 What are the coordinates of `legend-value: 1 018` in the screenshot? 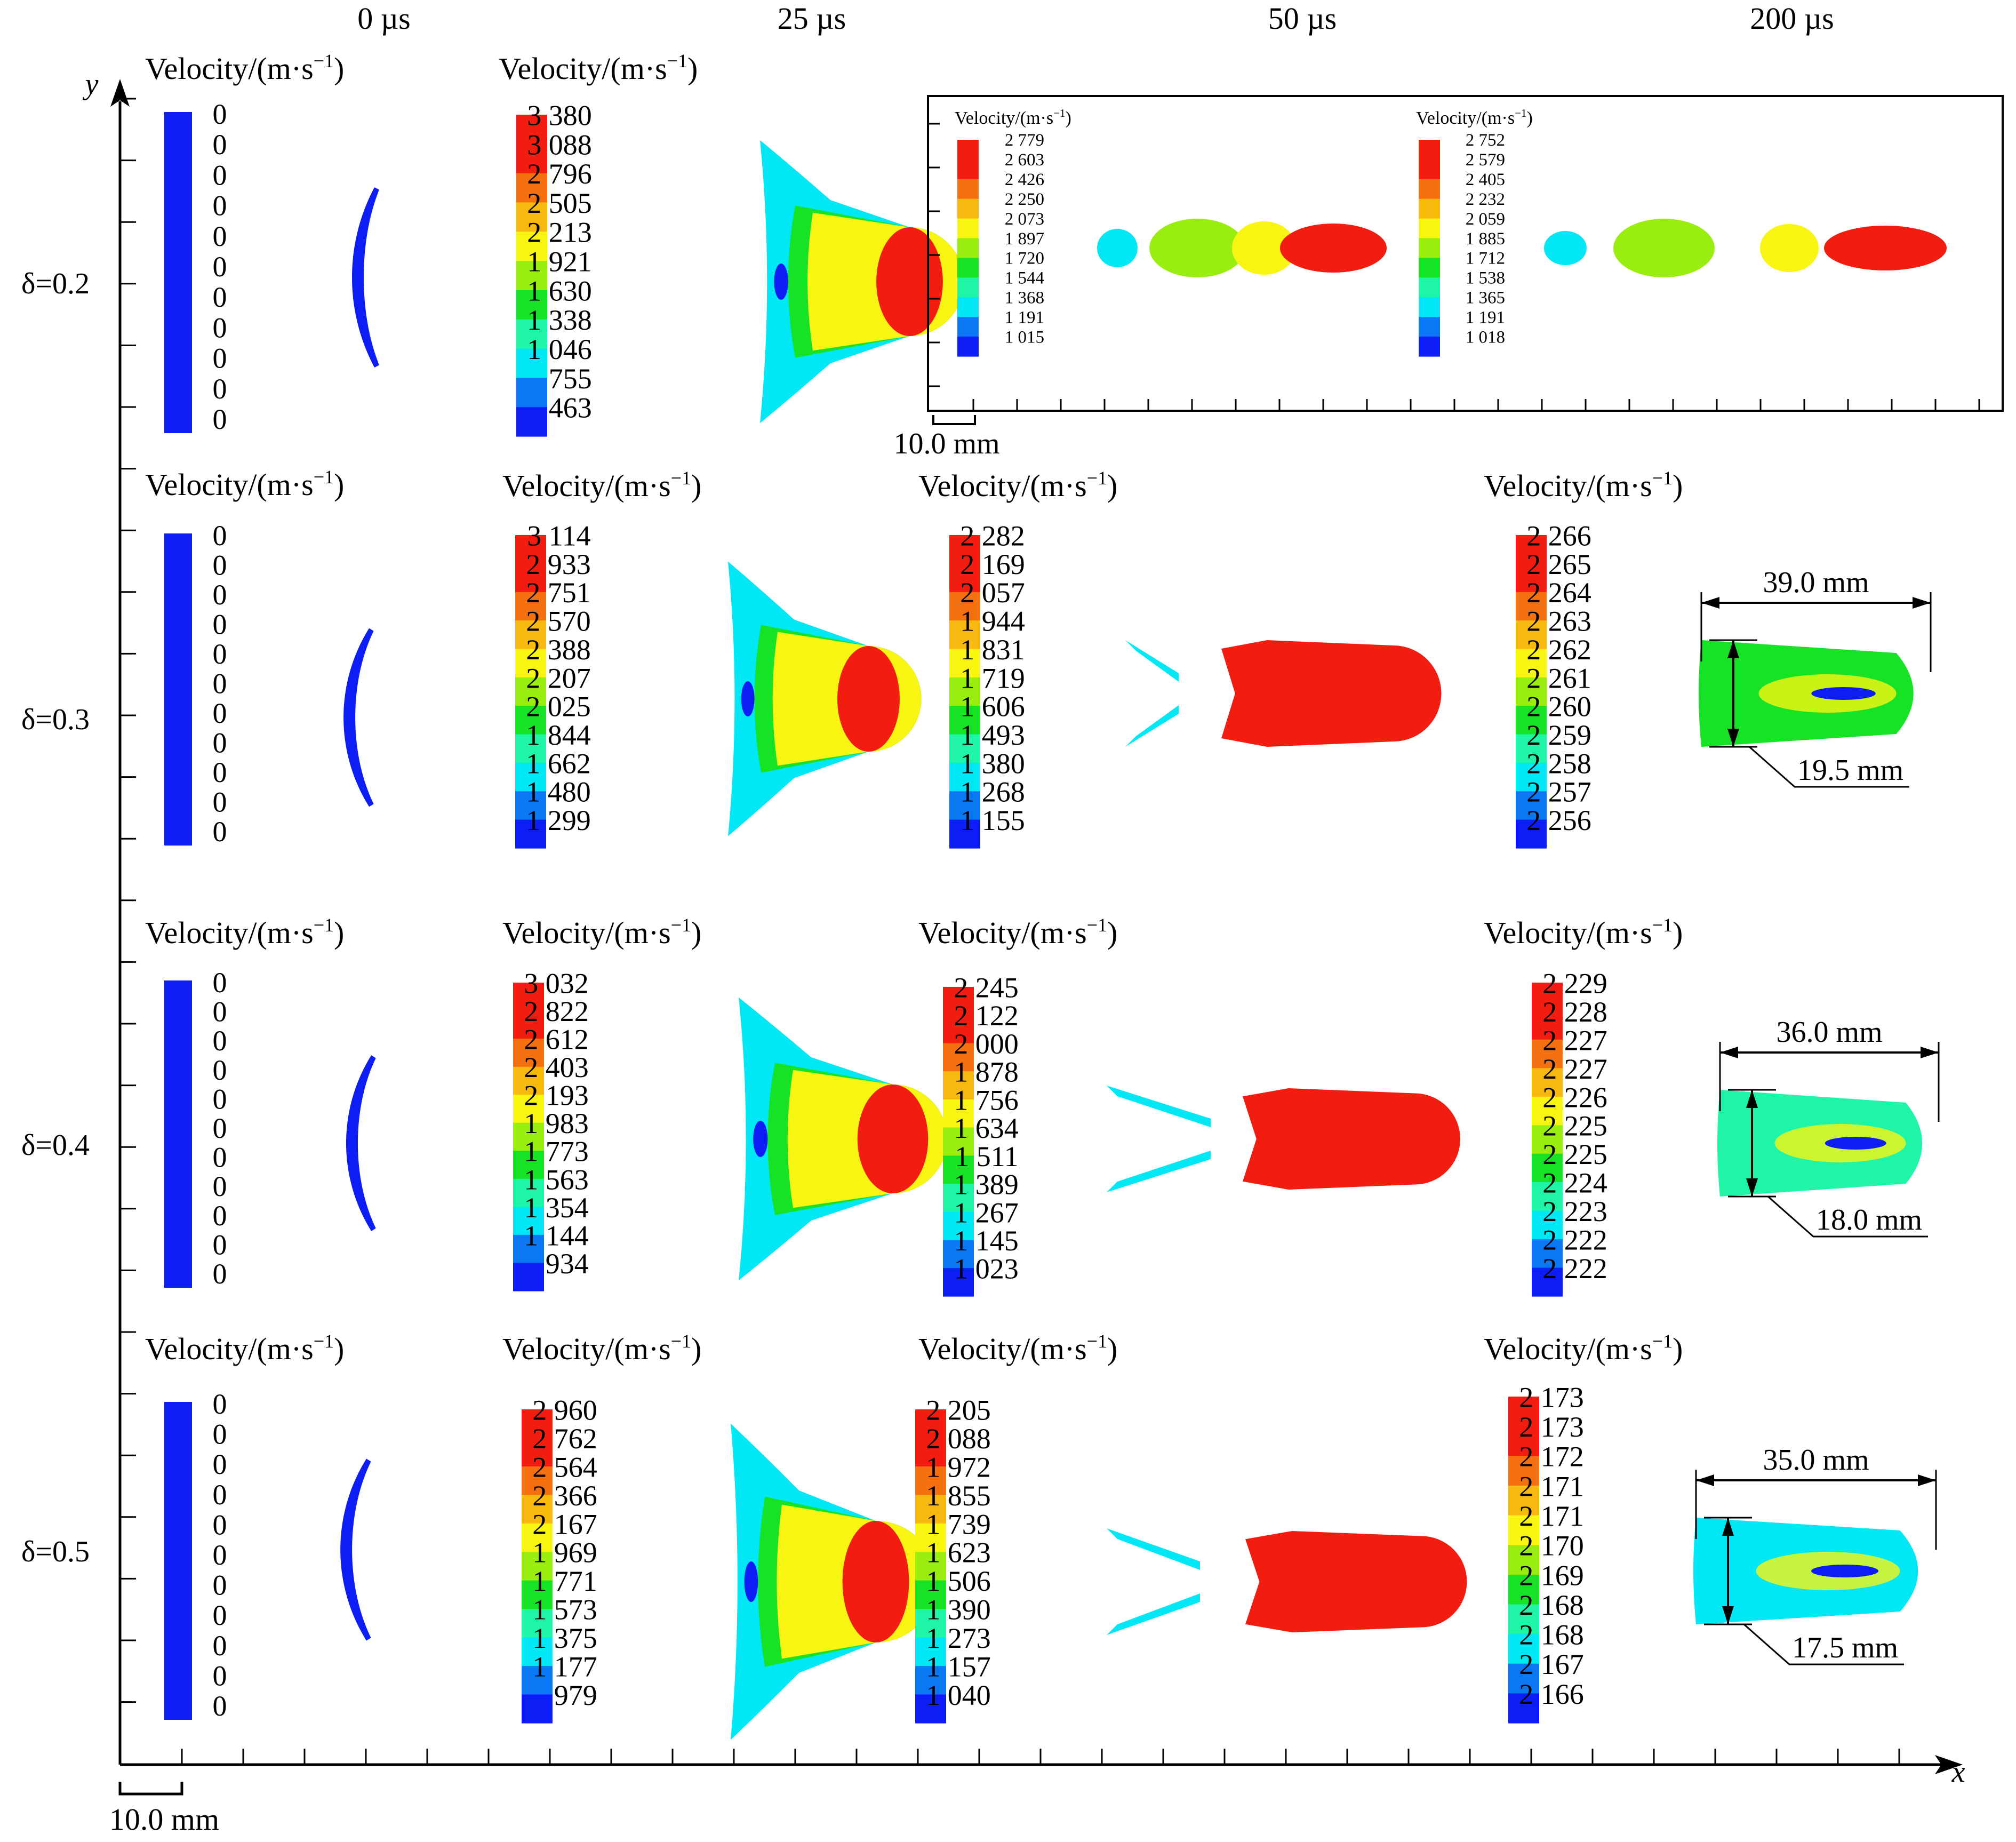 It's located at (1485, 337).